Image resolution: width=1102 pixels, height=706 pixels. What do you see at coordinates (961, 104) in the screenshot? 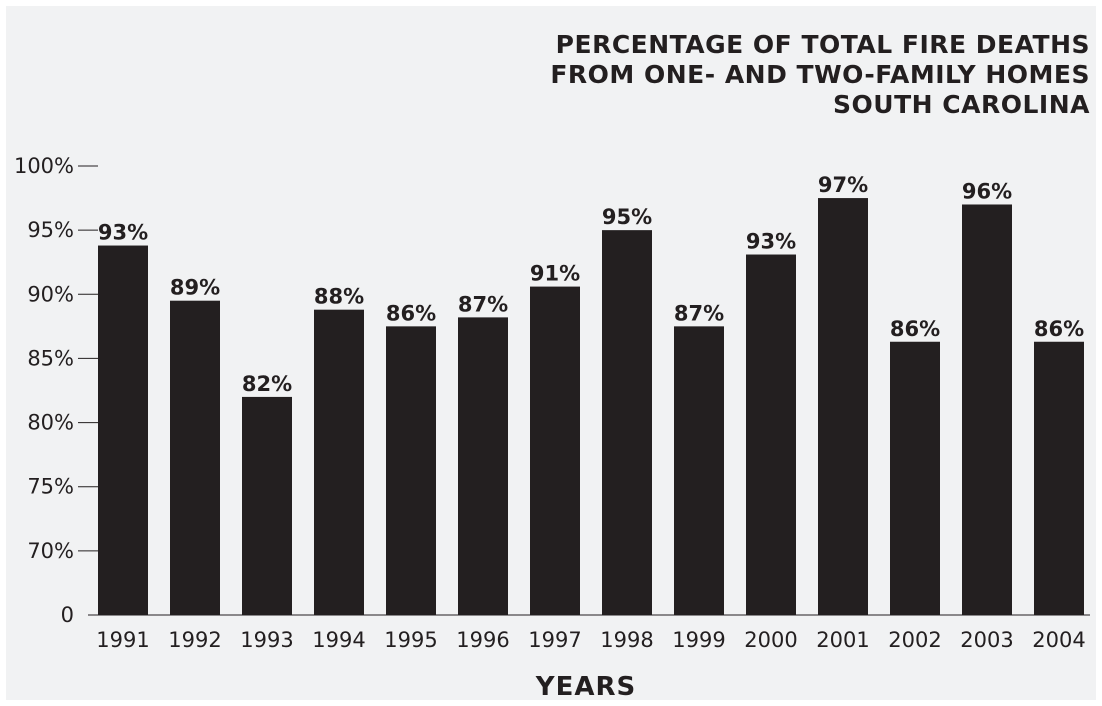
I see `chart-title-line-3: SOUTH CAROLINA` at bounding box center [961, 104].